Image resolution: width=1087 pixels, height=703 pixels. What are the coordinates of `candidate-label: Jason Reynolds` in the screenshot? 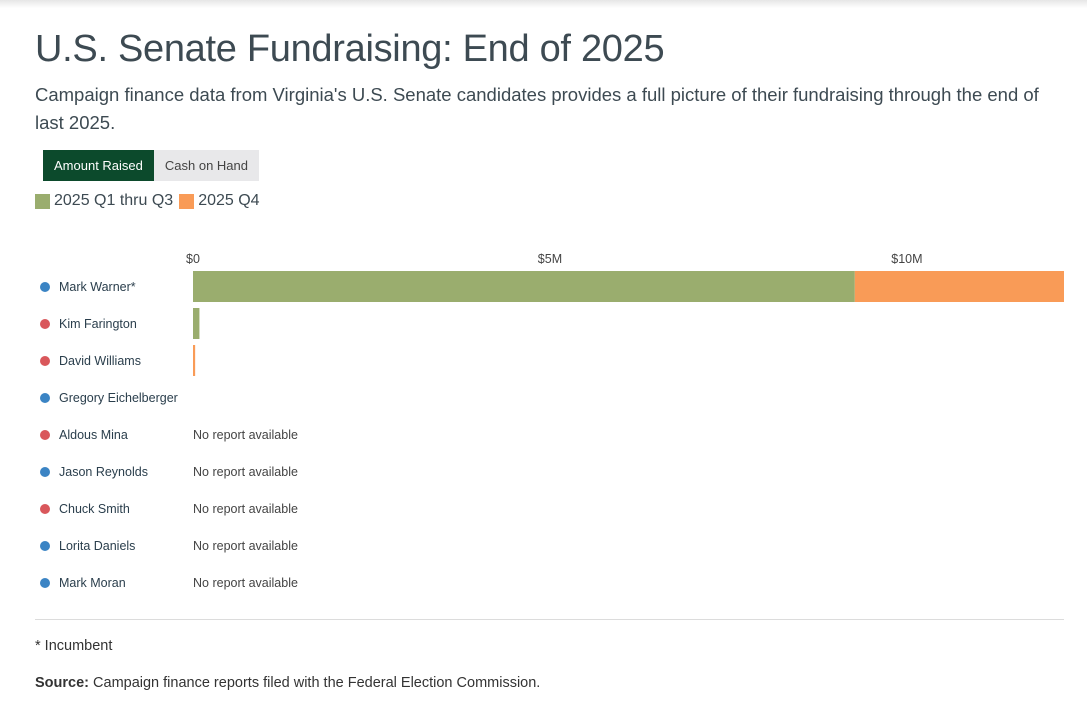 It's located at (94, 472).